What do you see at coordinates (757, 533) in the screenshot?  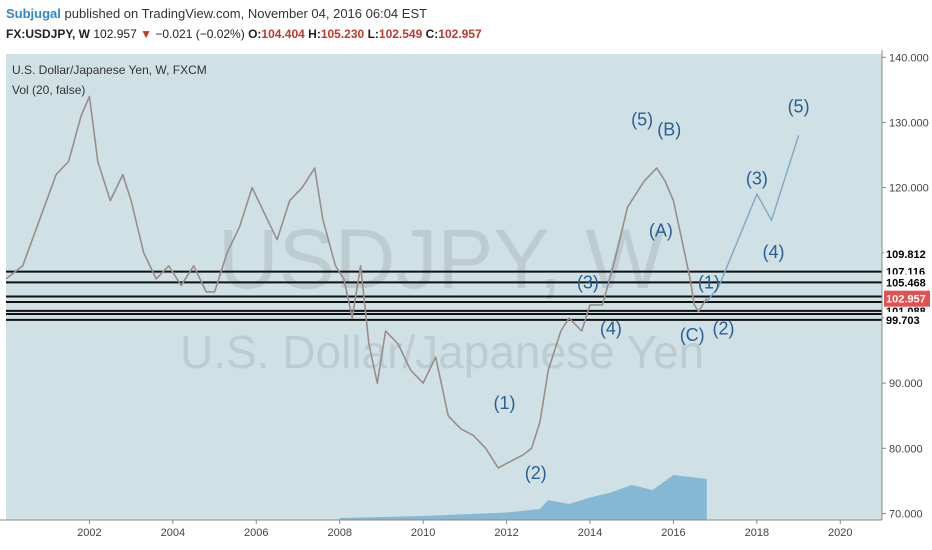 I see `x-tick-label: 2018` at bounding box center [757, 533].